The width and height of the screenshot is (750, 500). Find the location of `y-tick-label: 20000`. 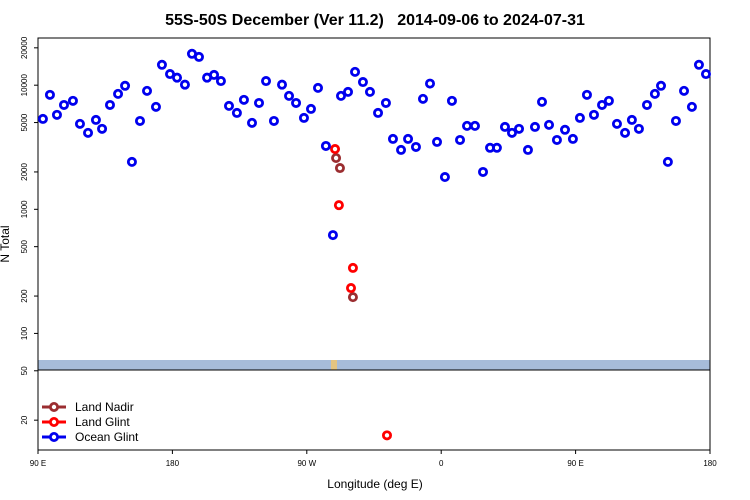

y-tick-label: 20000 is located at coordinates (24, 47).